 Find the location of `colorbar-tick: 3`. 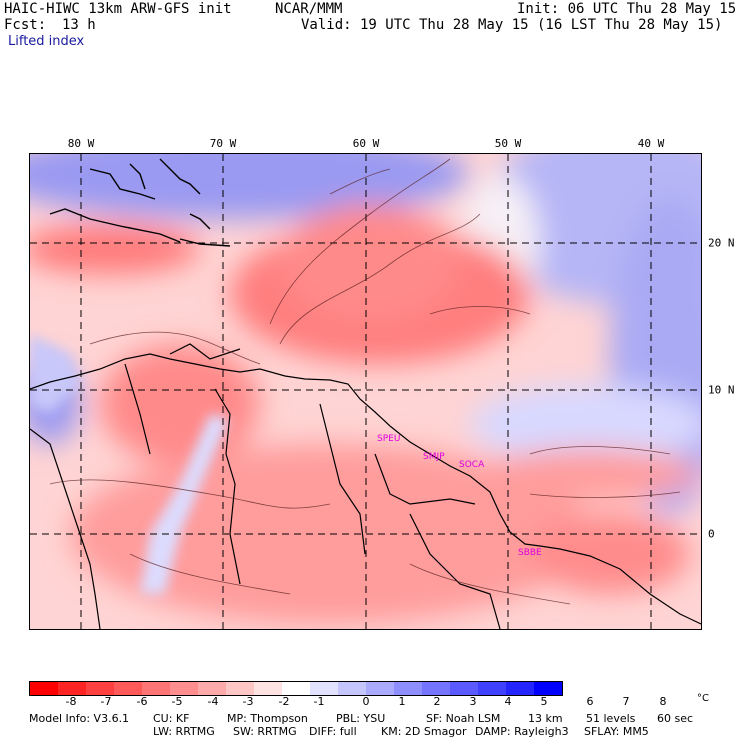

colorbar-tick: 3 is located at coordinates (473, 701).